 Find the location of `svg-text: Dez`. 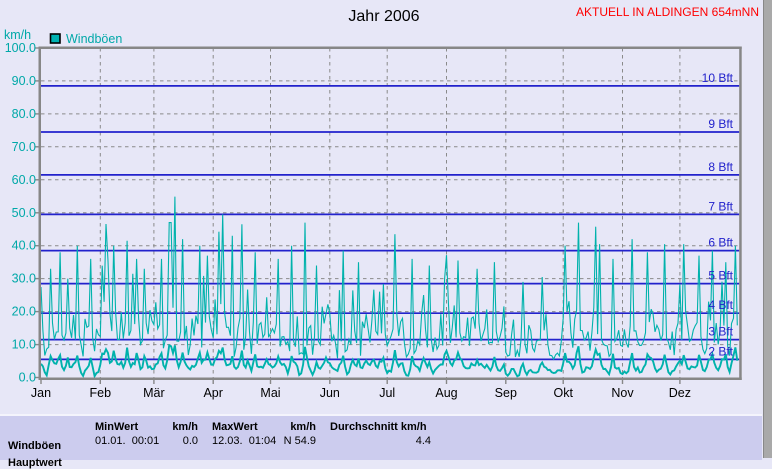

svg-text: Dez is located at coordinates (680, 393).